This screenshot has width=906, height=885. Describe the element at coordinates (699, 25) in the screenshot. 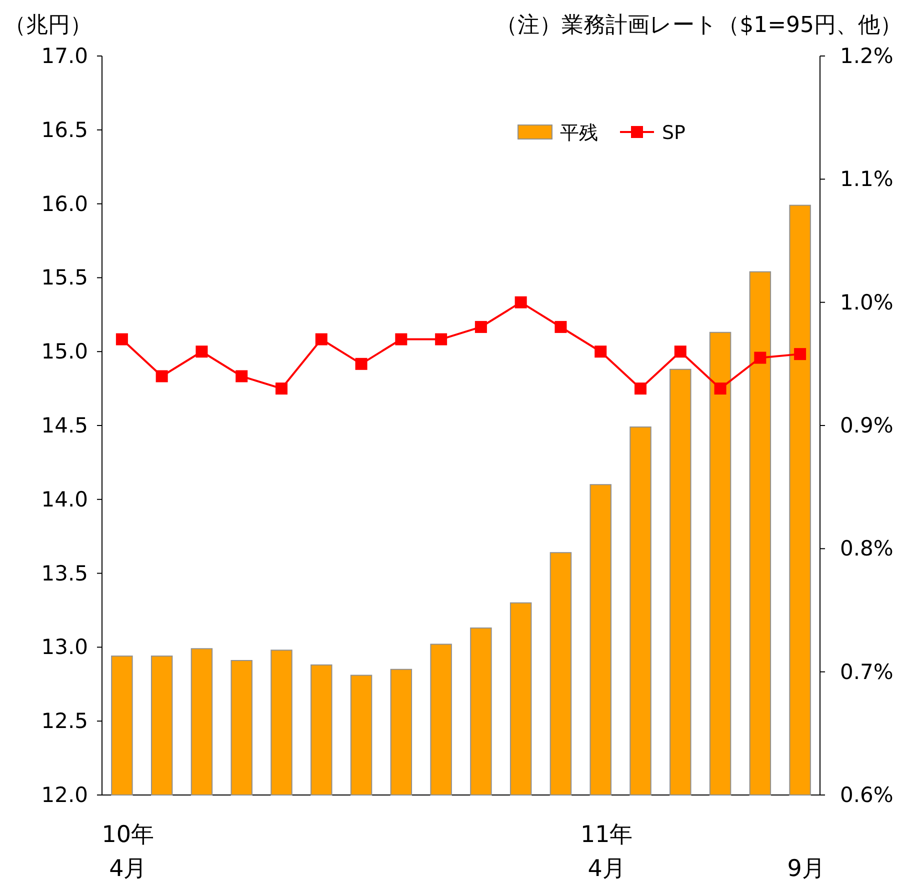

I see `text: （注）業務計画レート（$1=95円、他）` at that location.